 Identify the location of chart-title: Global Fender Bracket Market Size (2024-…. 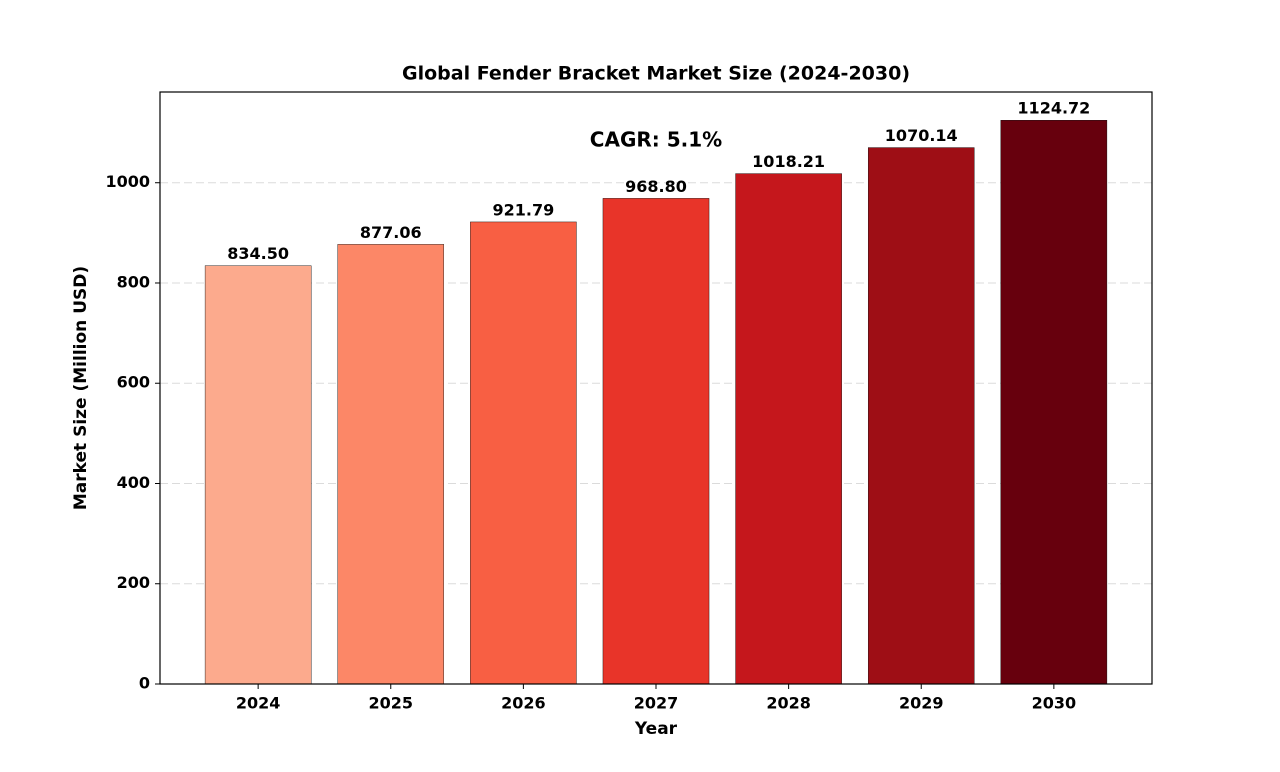
(656, 74).